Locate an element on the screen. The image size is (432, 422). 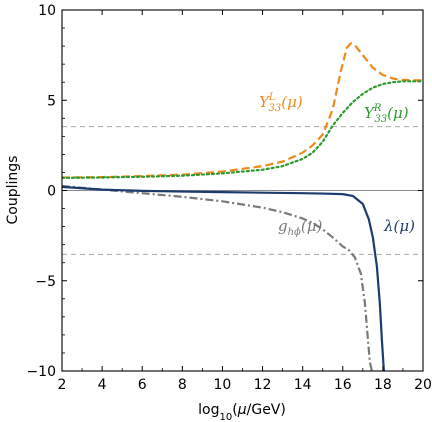
x-tick-label: 18 is located at coordinates (383, 385).